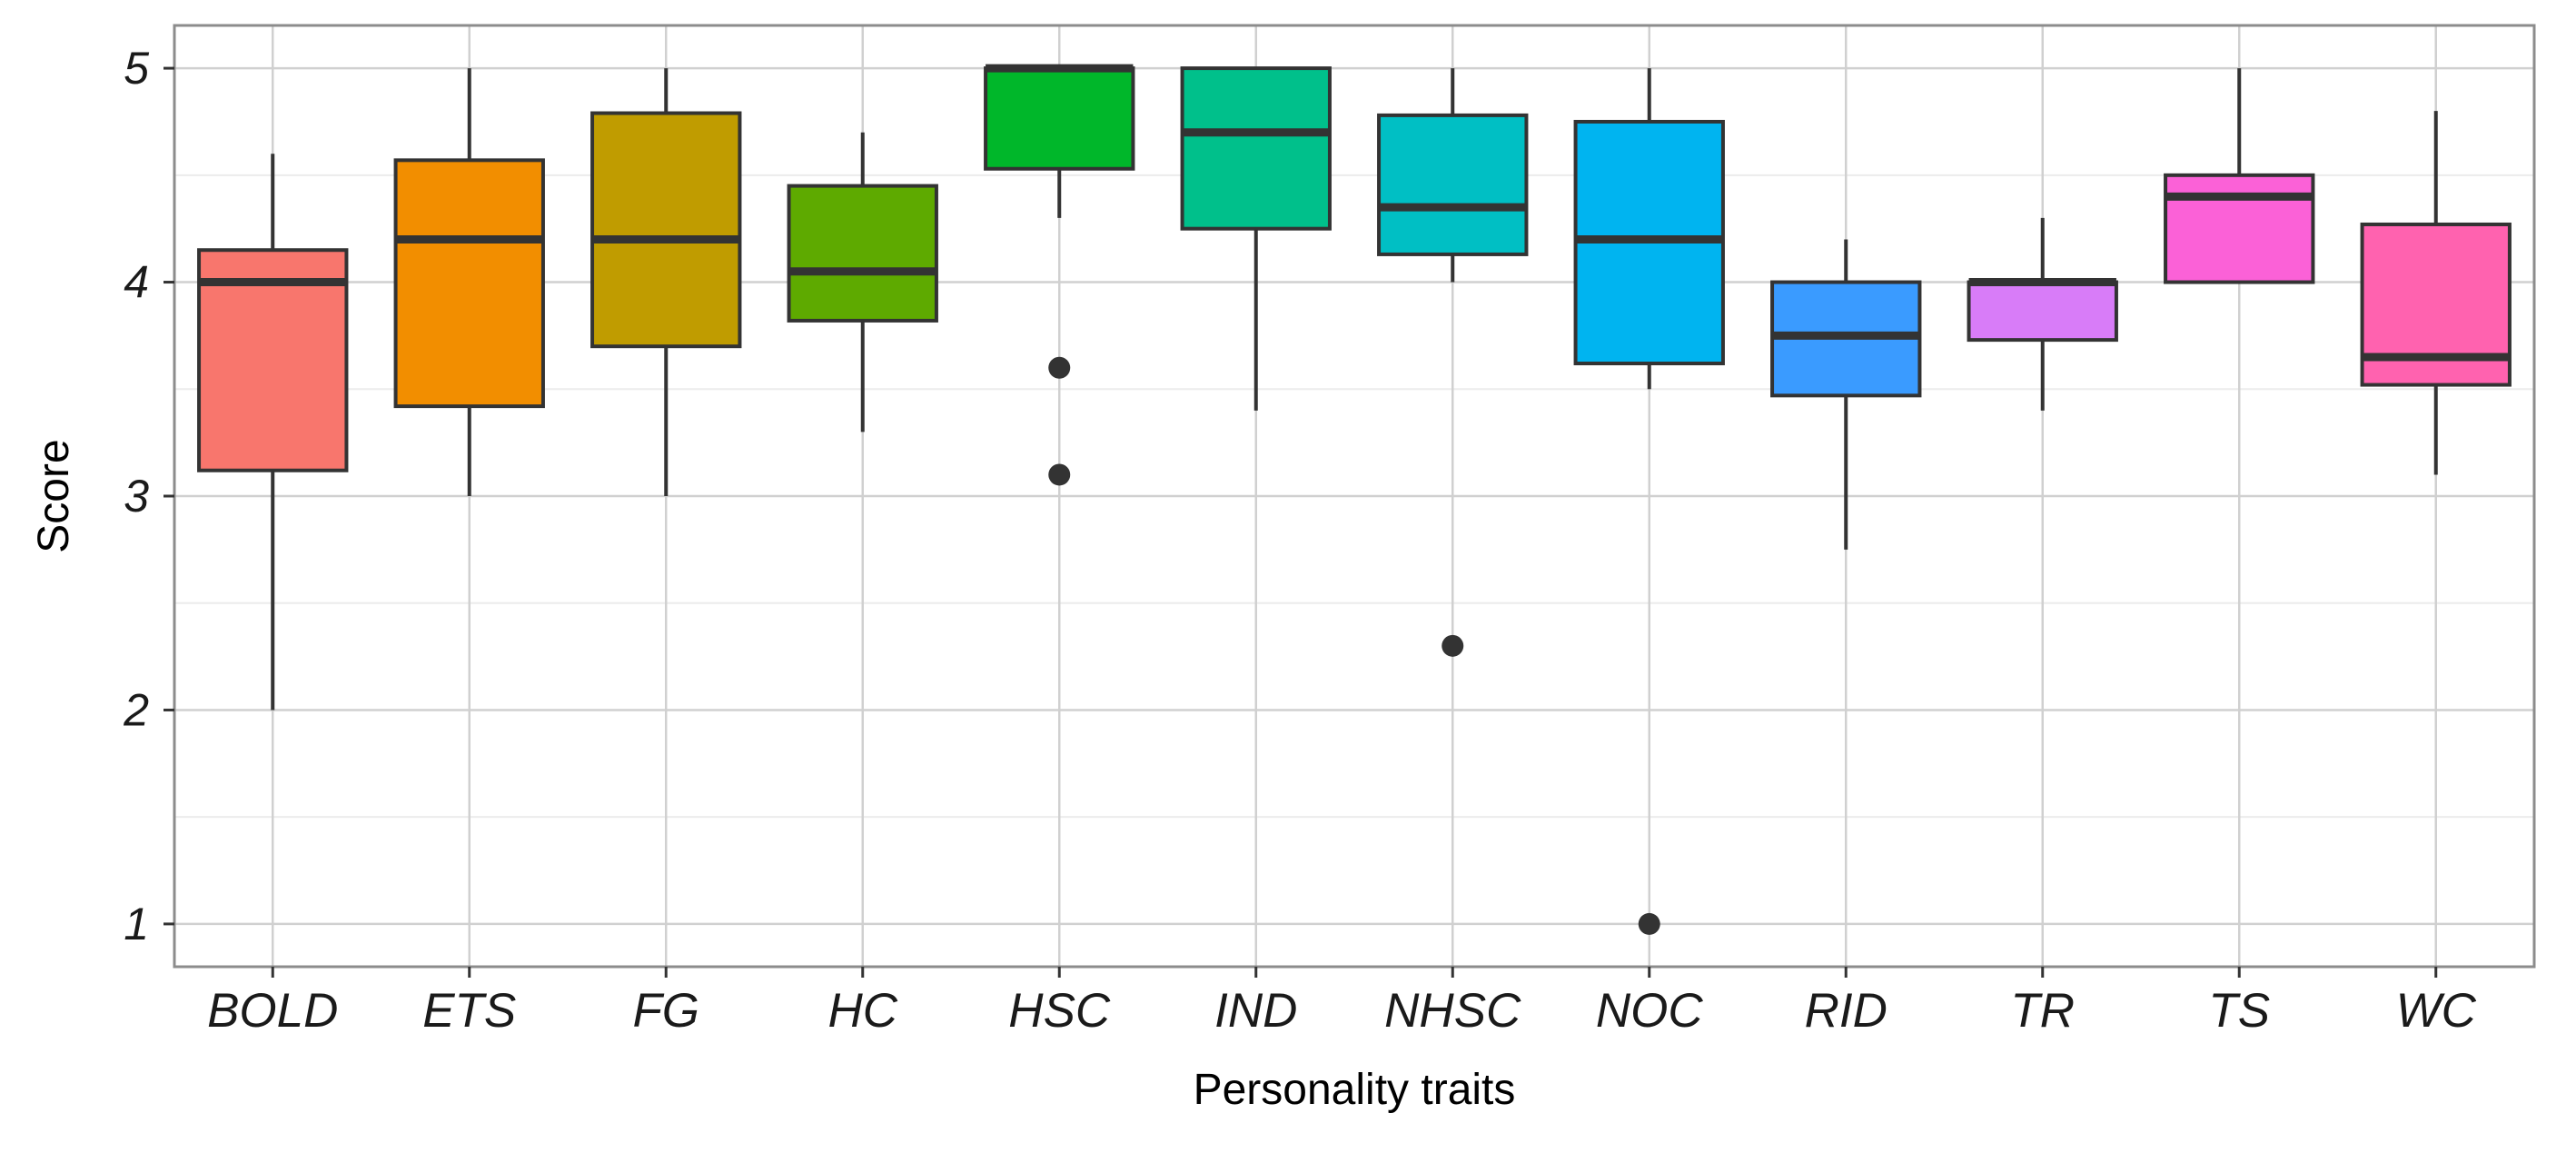  I want to click on box-ts, so click(2239, 176).